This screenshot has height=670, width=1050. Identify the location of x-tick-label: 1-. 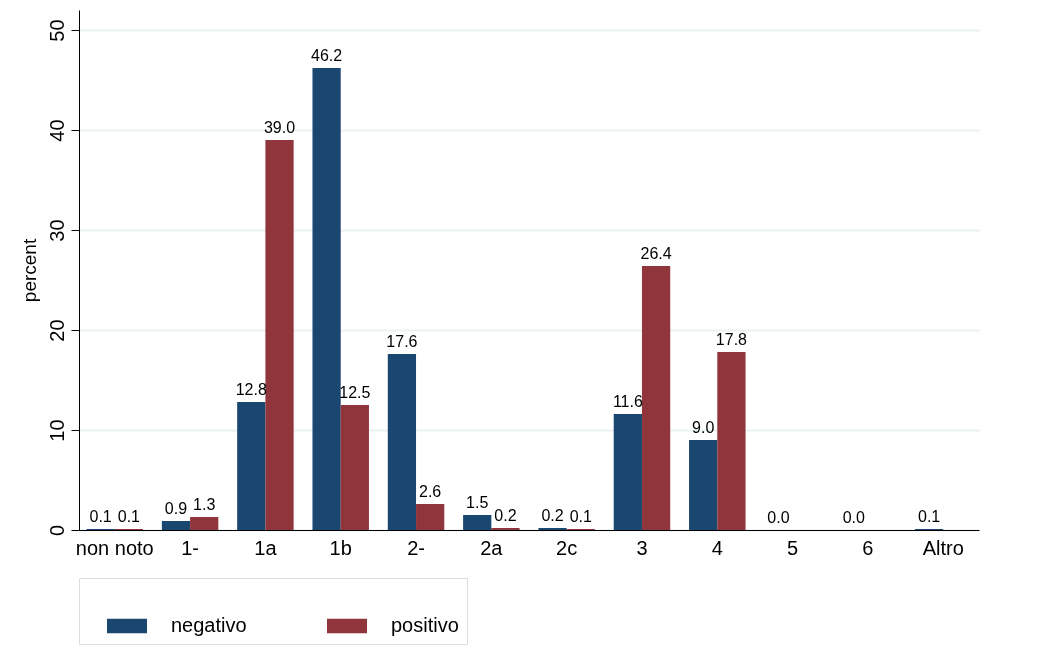
(190, 547).